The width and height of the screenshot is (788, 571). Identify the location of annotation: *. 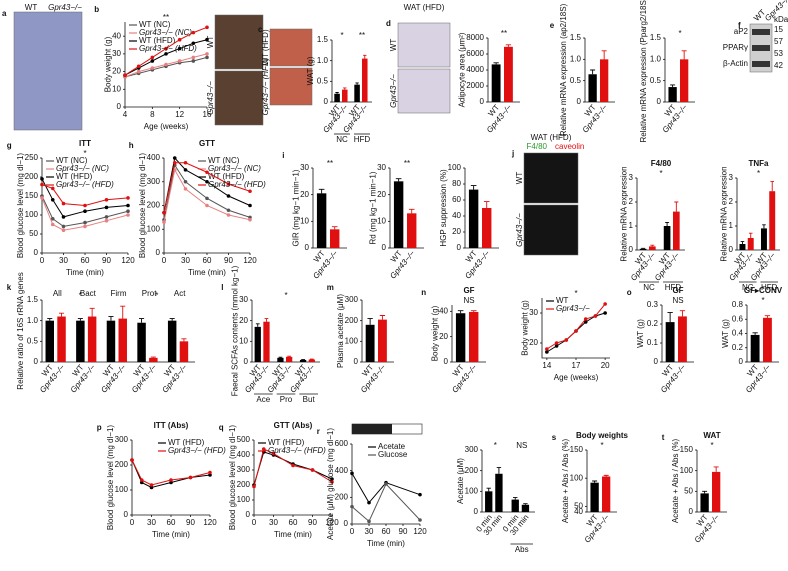
(711, 445).